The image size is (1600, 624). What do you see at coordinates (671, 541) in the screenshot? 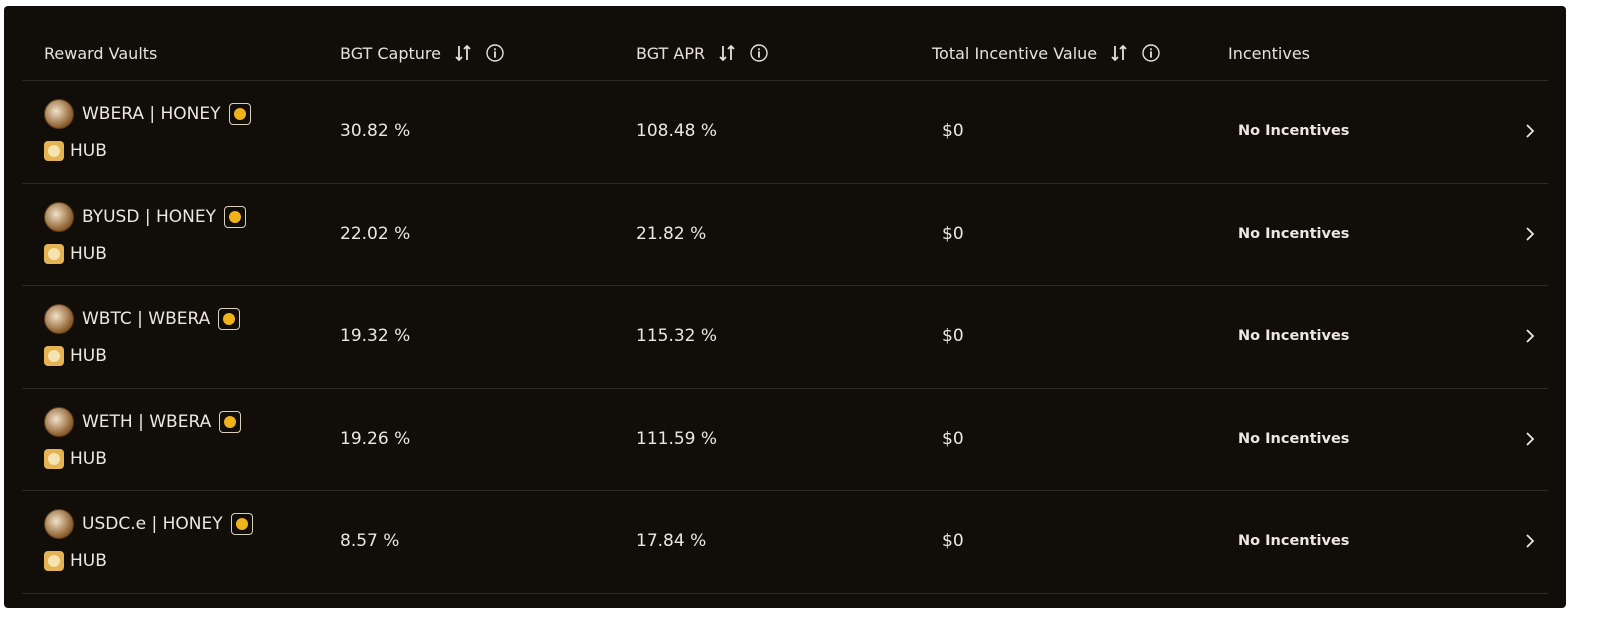
I see `bgt-apr: 17.84 %` at bounding box center [671, 541].